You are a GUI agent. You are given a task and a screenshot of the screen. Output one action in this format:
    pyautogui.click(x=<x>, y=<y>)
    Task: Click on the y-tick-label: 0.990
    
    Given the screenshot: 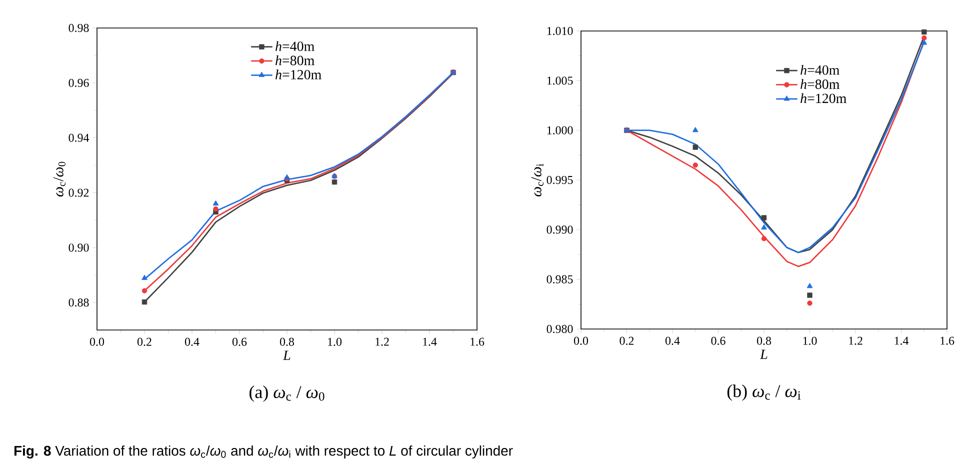 What is the action you would take?
    pyautogui.click(x=559, y=230)
    